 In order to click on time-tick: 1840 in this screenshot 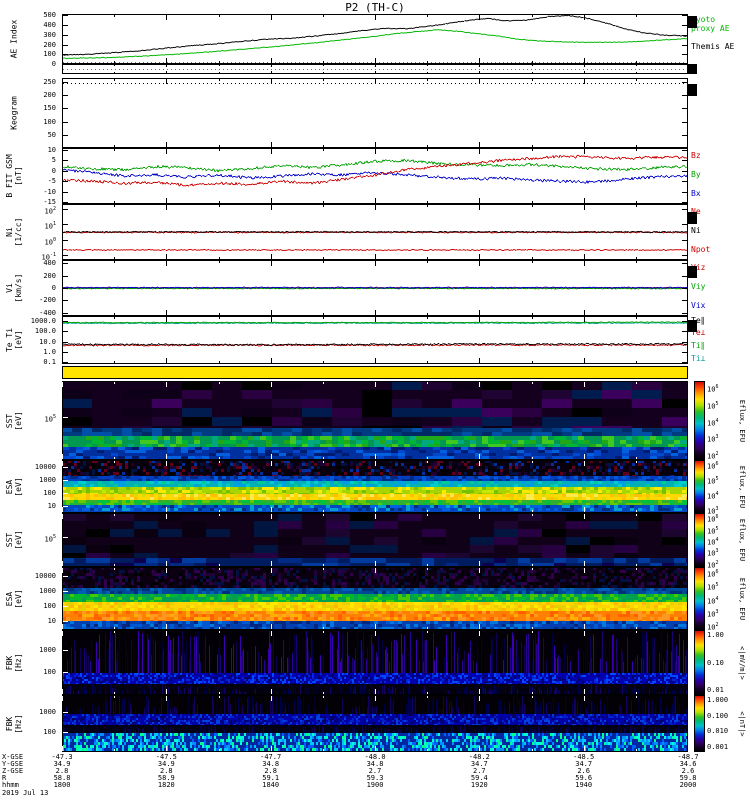, I will do `click(271, 785)`.